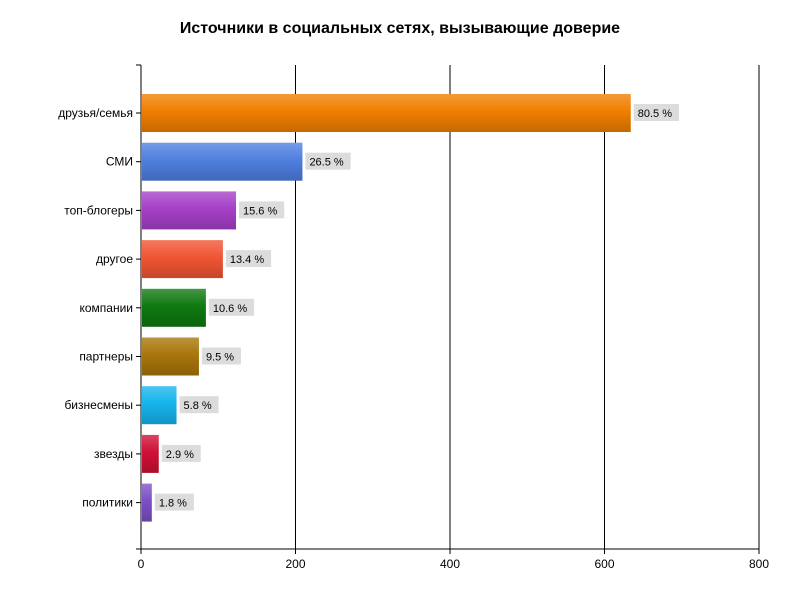 The width and height of the screenshot is (800, 600). I want to click on x-tick-label: 800, so click(759, 564).